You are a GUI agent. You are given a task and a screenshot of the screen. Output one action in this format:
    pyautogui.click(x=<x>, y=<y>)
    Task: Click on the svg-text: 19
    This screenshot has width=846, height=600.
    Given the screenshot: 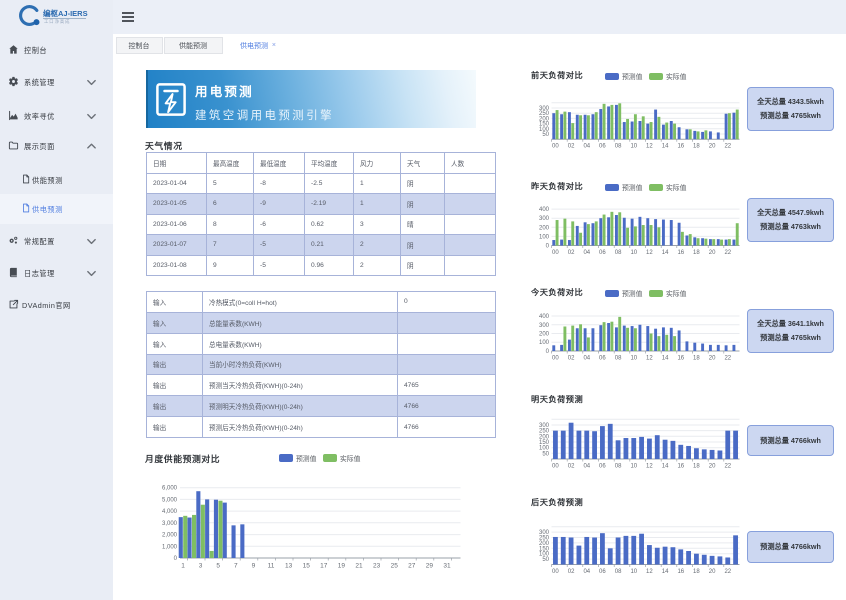 What is the action you would take?
    pyautogui.click(x=342, y=566)
    